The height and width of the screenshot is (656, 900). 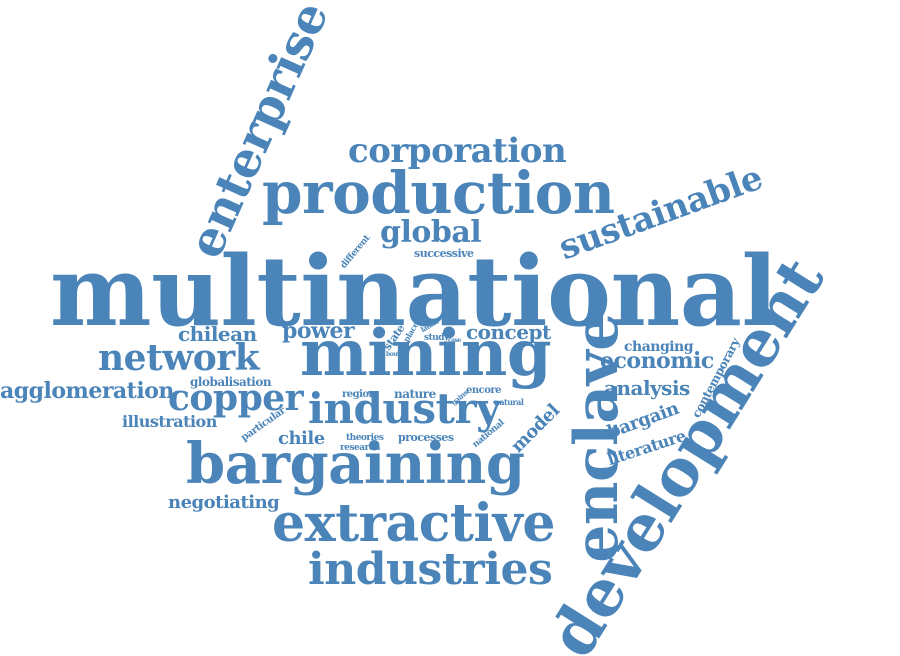 I want to click on word-nature: nature, so click(x=415, y=394).